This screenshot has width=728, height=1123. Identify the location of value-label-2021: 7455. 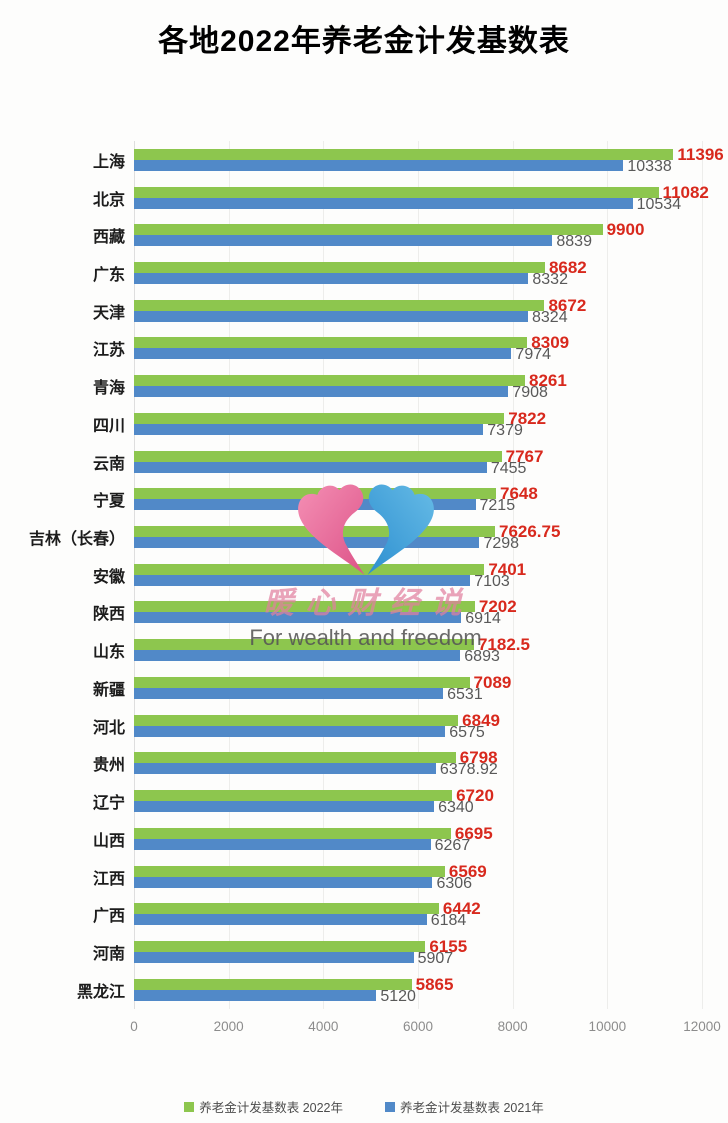
(508, 468).